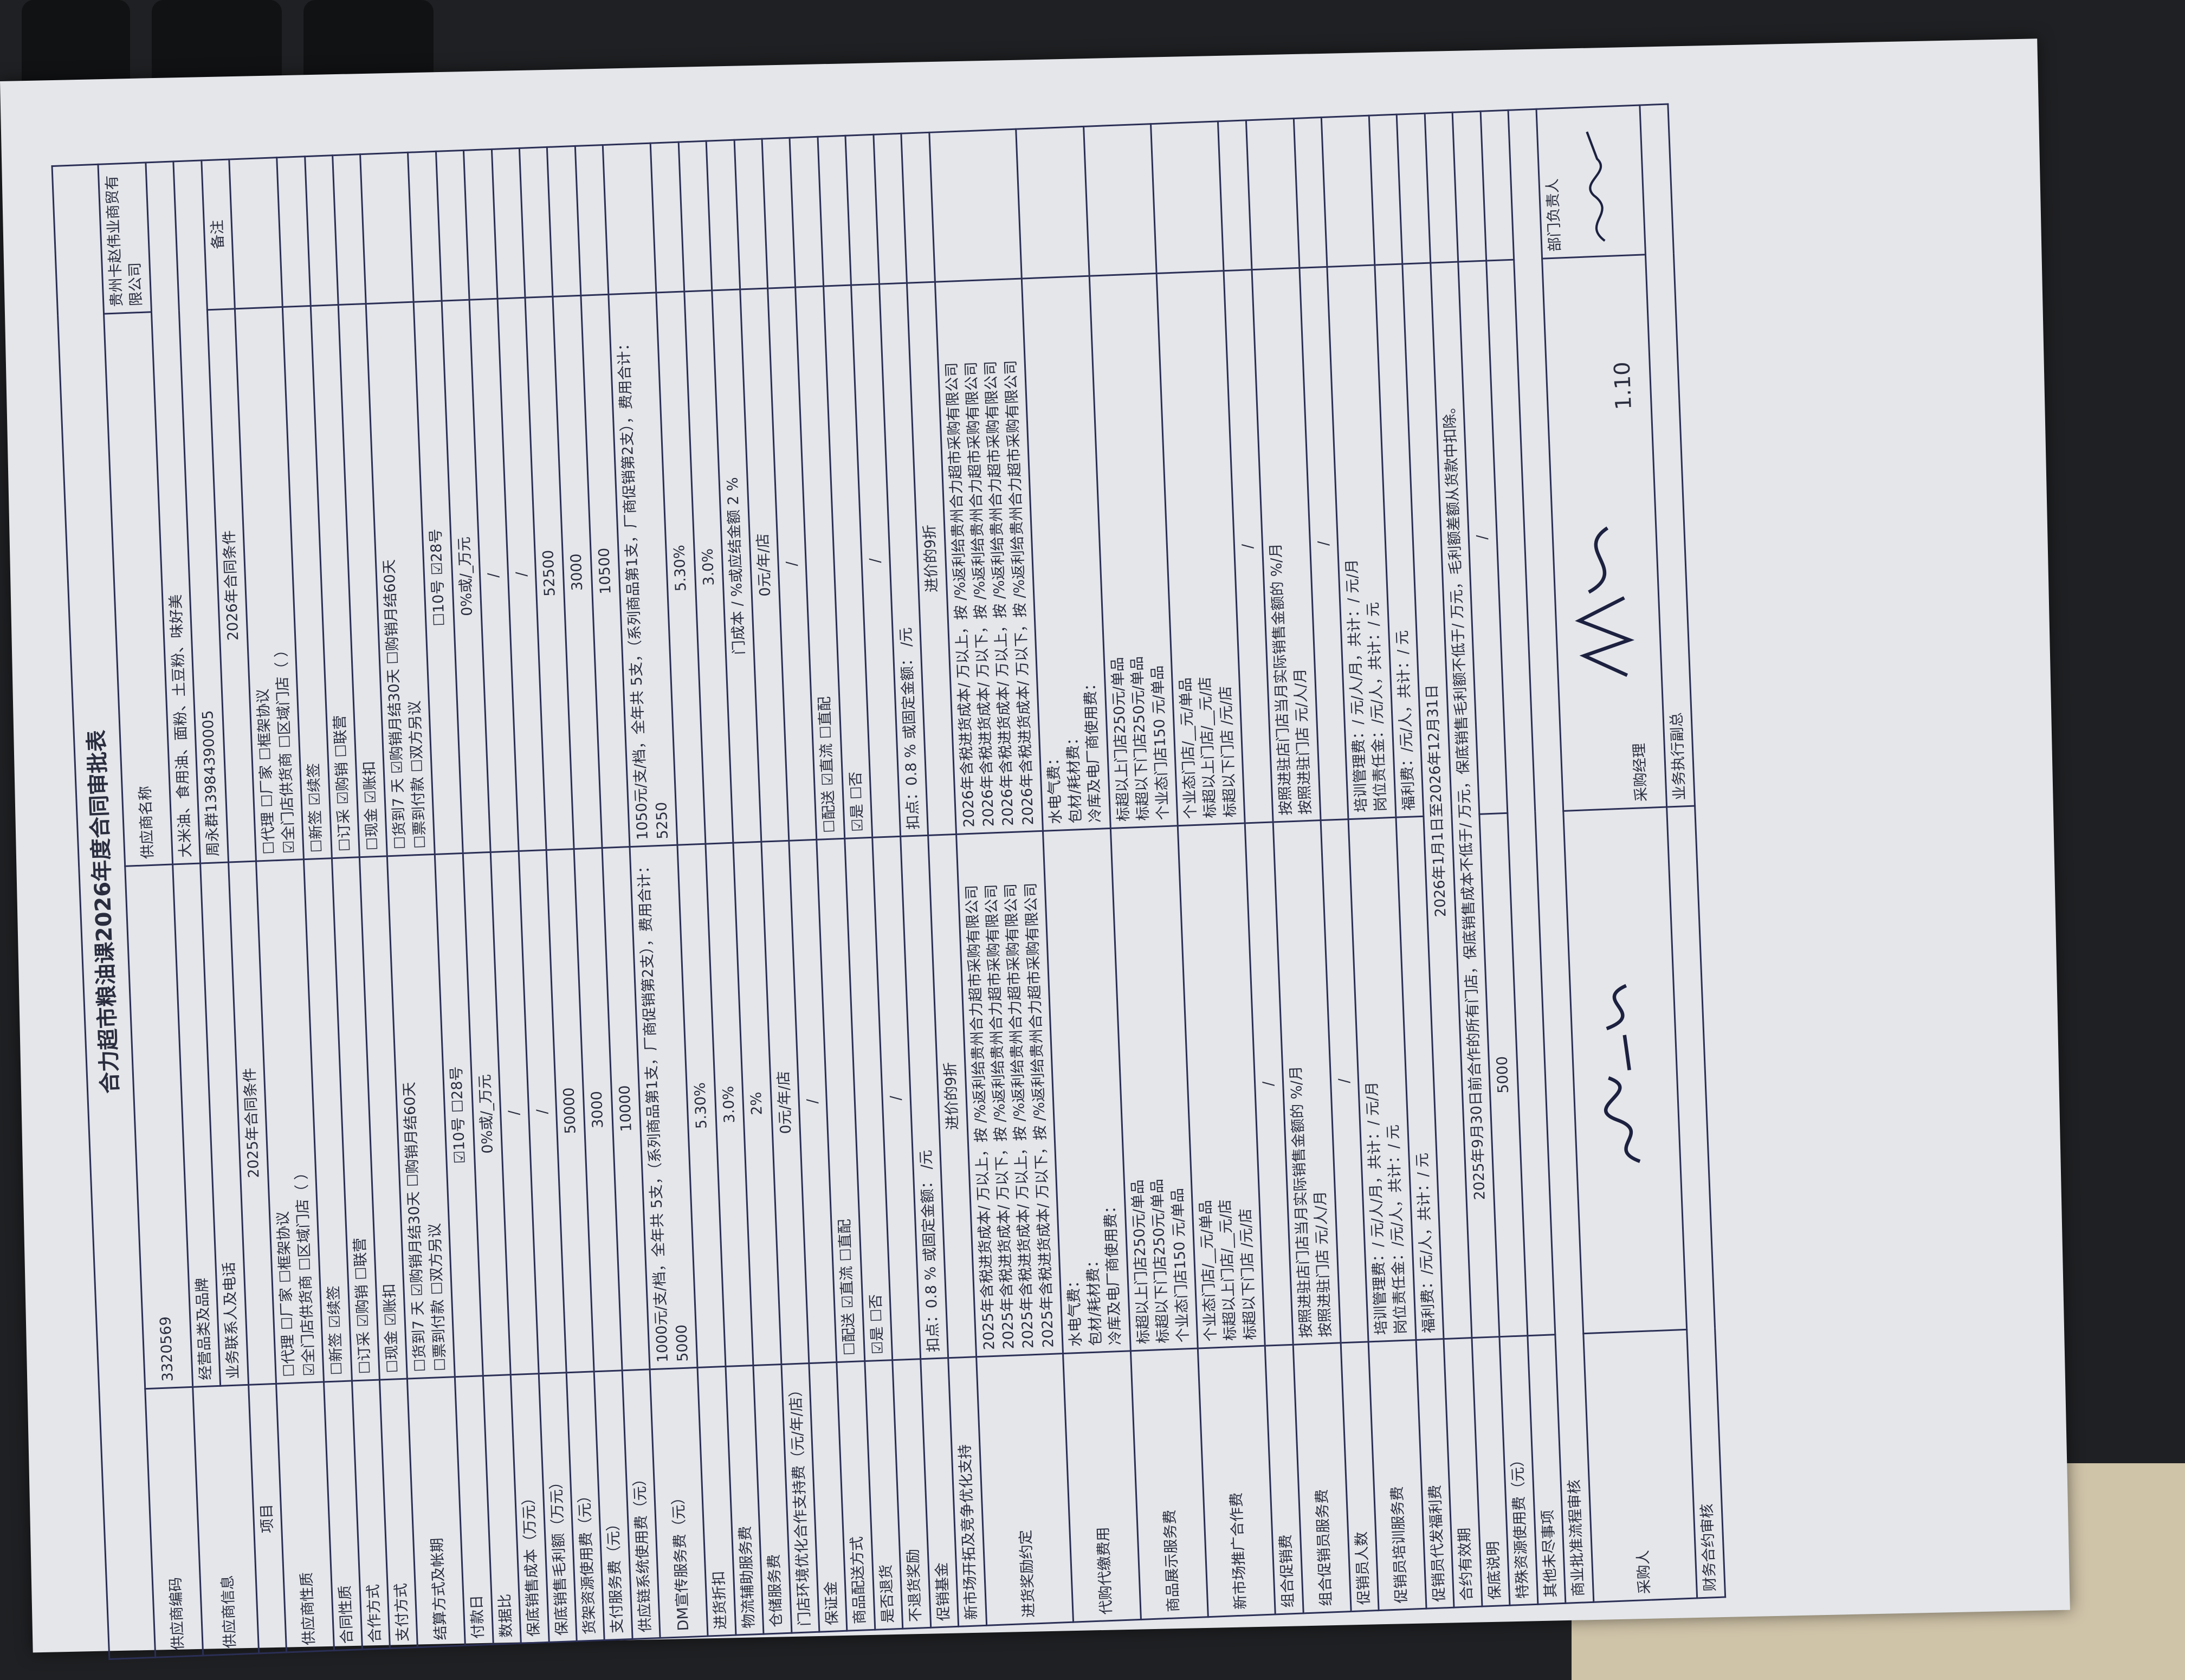 This screenshot has width=2185, height=1680. I want to click on manager-signature-cell: 采购经理 1.10, so click(1604, 533).